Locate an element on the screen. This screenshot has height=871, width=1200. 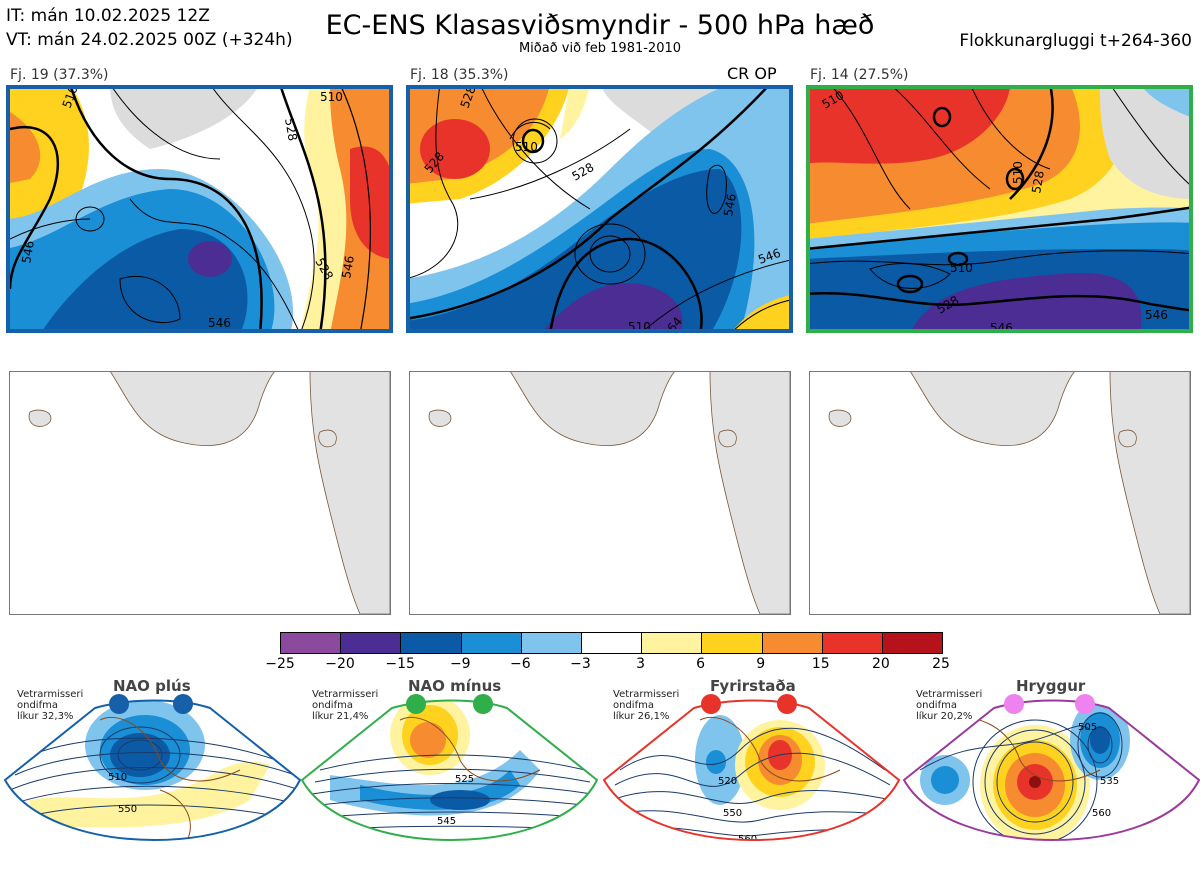
regime-1-contour-label: 550 is located at coordinates (127, 809).